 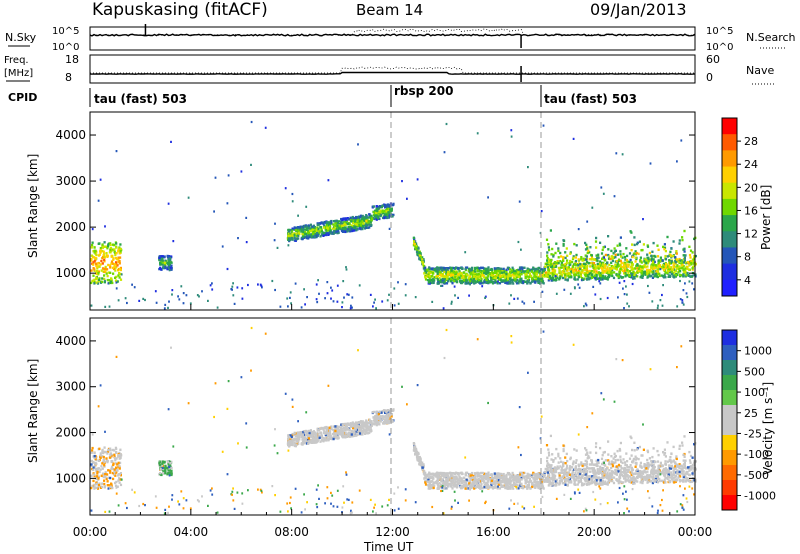 I want to click on colorbar-swatch, so click(x=729, y=288).